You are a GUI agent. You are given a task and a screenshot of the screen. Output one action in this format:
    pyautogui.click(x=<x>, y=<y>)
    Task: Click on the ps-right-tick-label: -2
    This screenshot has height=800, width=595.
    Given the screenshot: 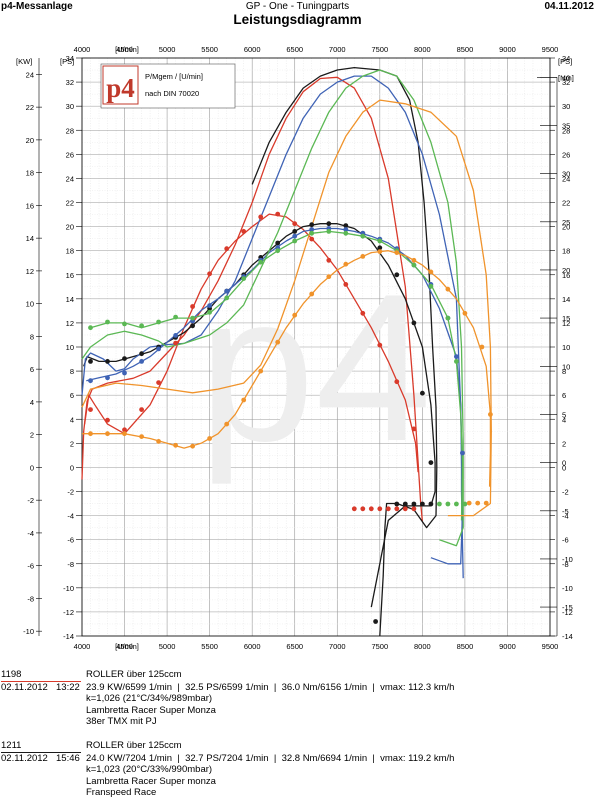 What is the action you would take?
    pyautogui.click(x=565, y=492)
    